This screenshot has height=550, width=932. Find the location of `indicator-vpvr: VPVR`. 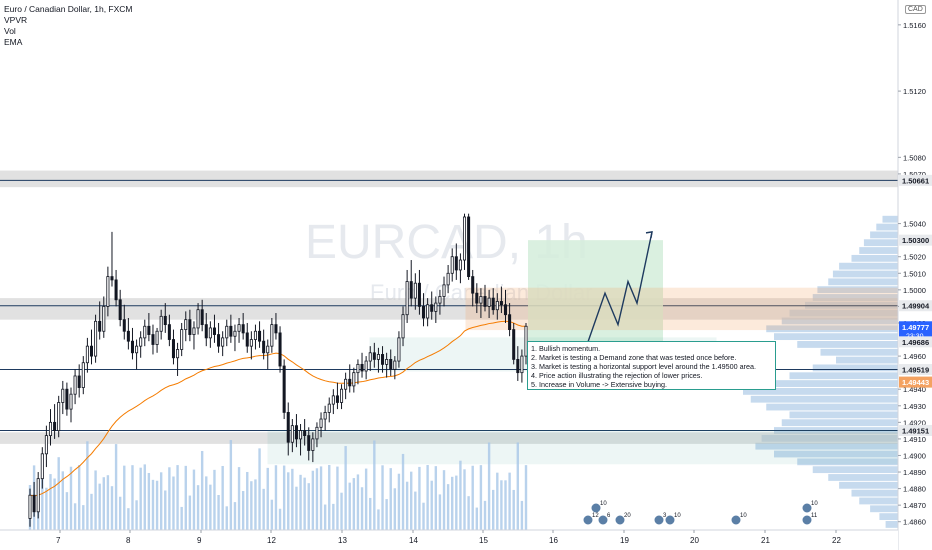

indicator-vpvr: VPVR is located at coordinates (16, 20).